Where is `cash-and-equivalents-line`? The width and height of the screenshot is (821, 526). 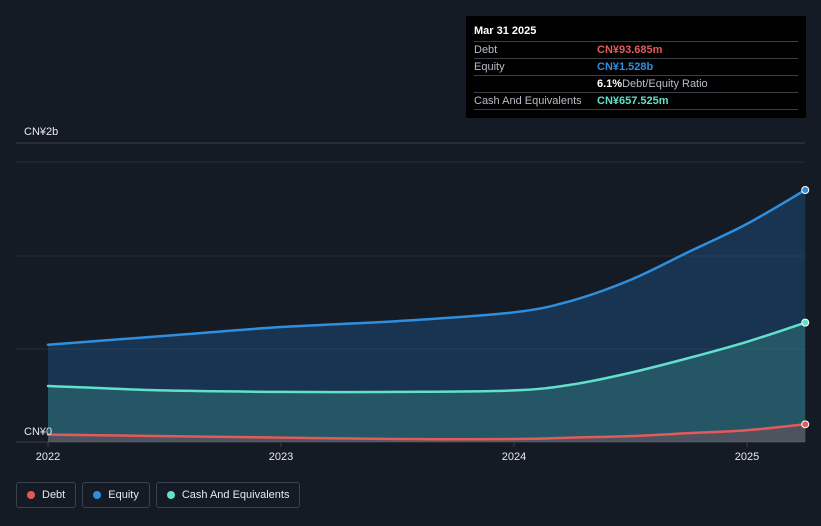 cash-and-equivalents-line is located at coordinates (426, 357).